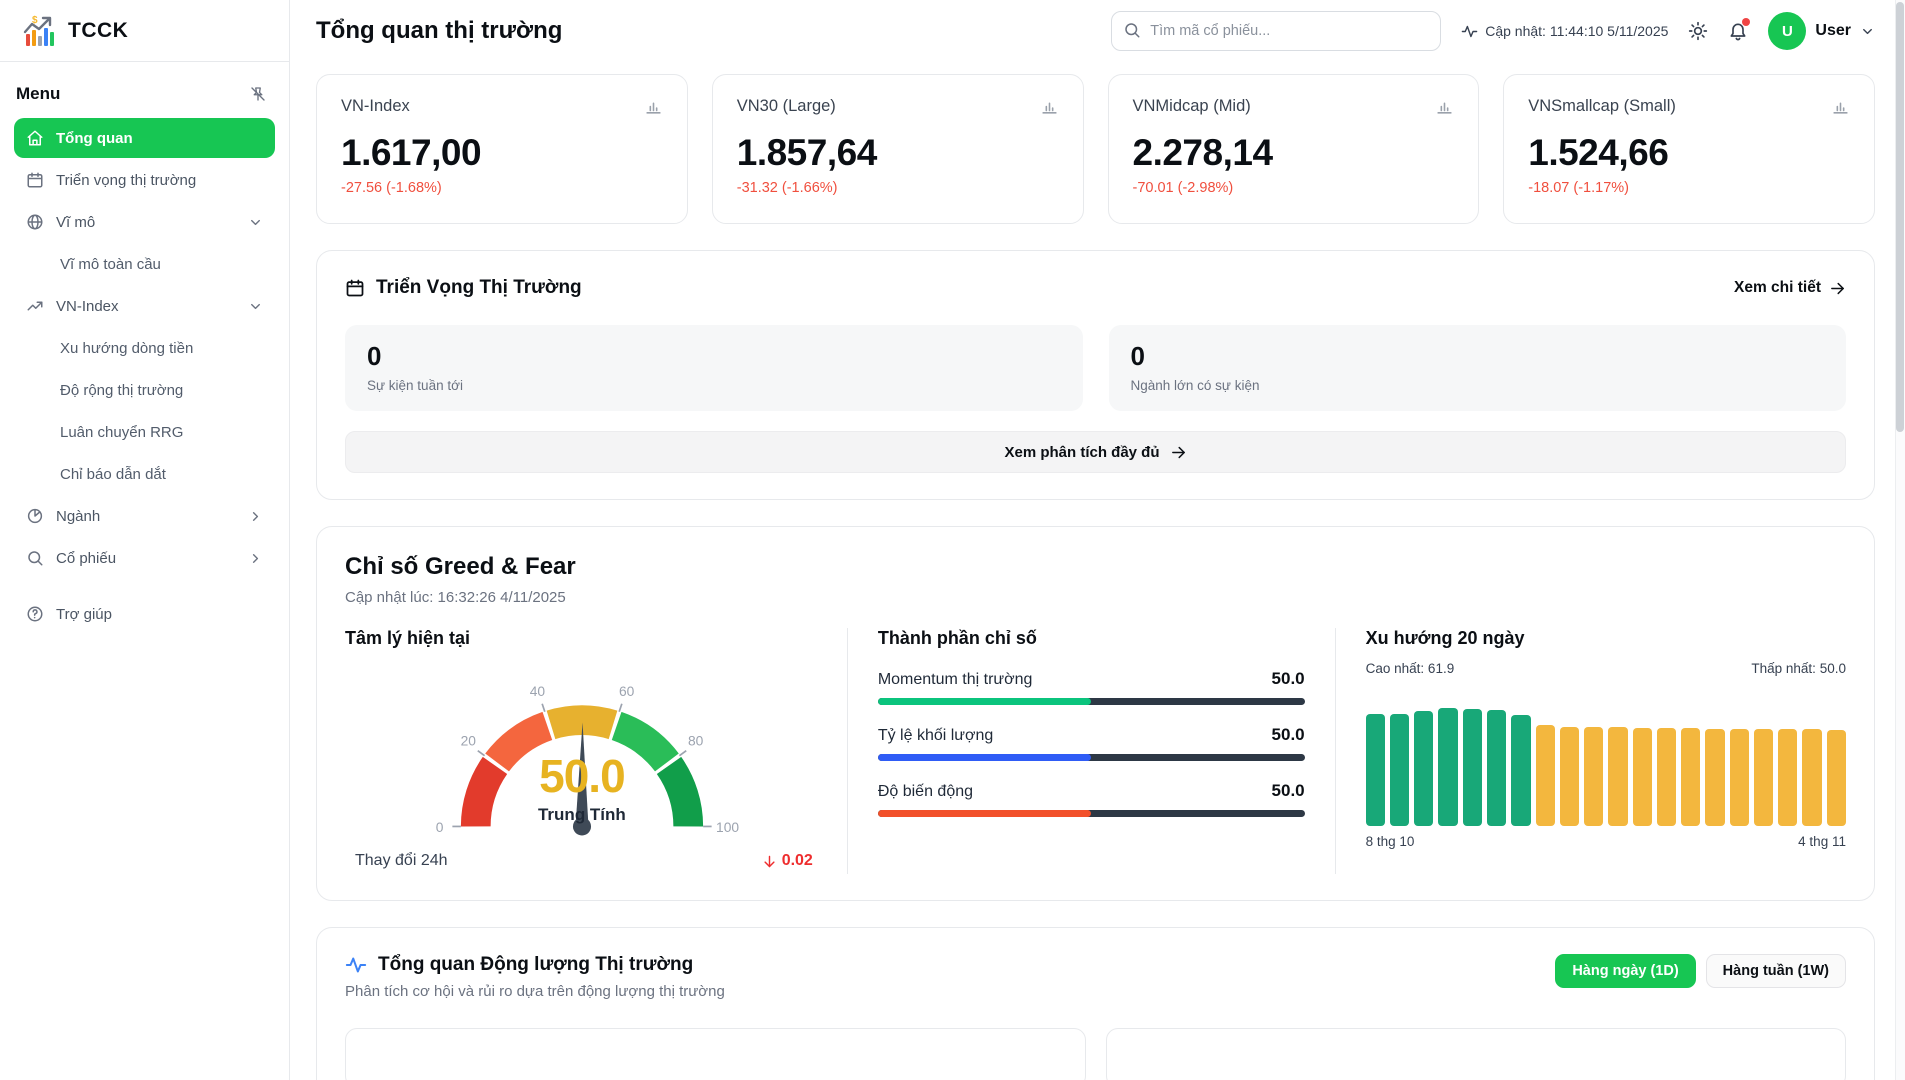 This screenshot has height=1080, width=1905. What do you see at coordinates (1191, 106) in the screenshot?
I see `index-name: VNMidcap (Mid)` at bounding box center [1191, 106].